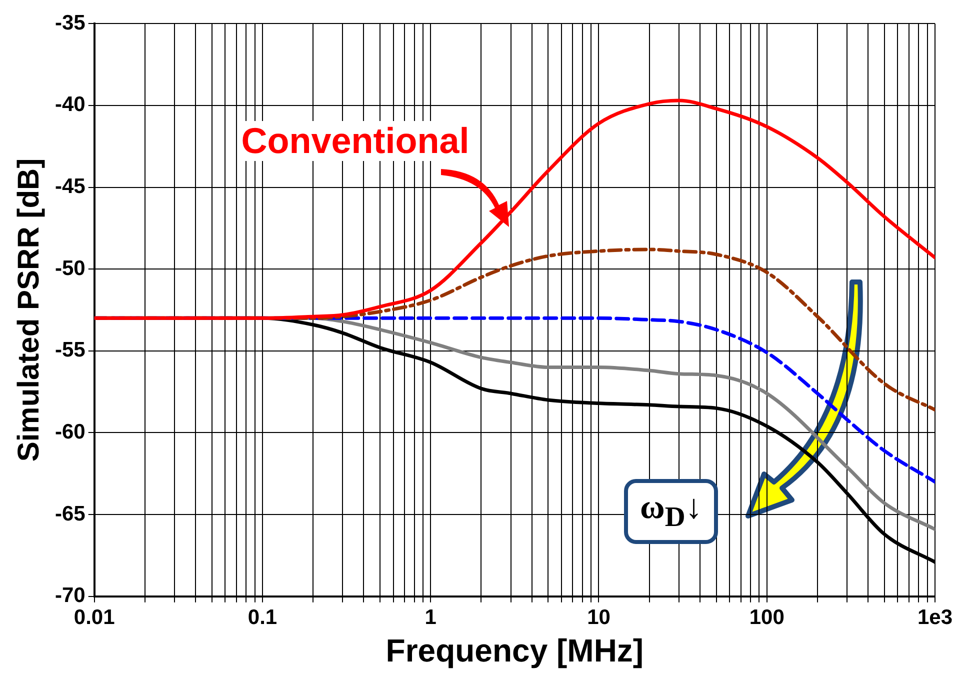 The height and width of the screenshot is (684, 965). What do you see at coordinates (935, 617) in the screenshot?
I see `x-tick-label: 1e3` at bounding box center [935, 617].